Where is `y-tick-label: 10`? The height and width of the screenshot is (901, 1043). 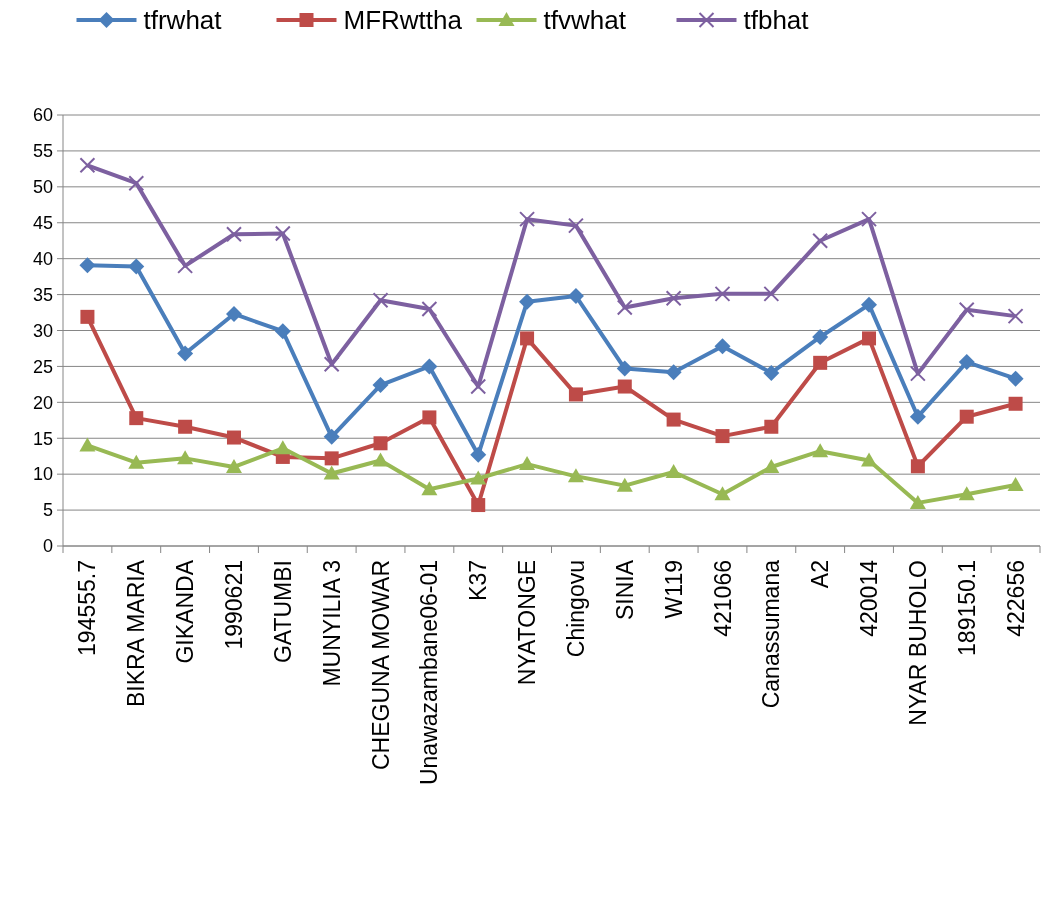 y-tick-label: 10 is located at coordinates (42, 474).